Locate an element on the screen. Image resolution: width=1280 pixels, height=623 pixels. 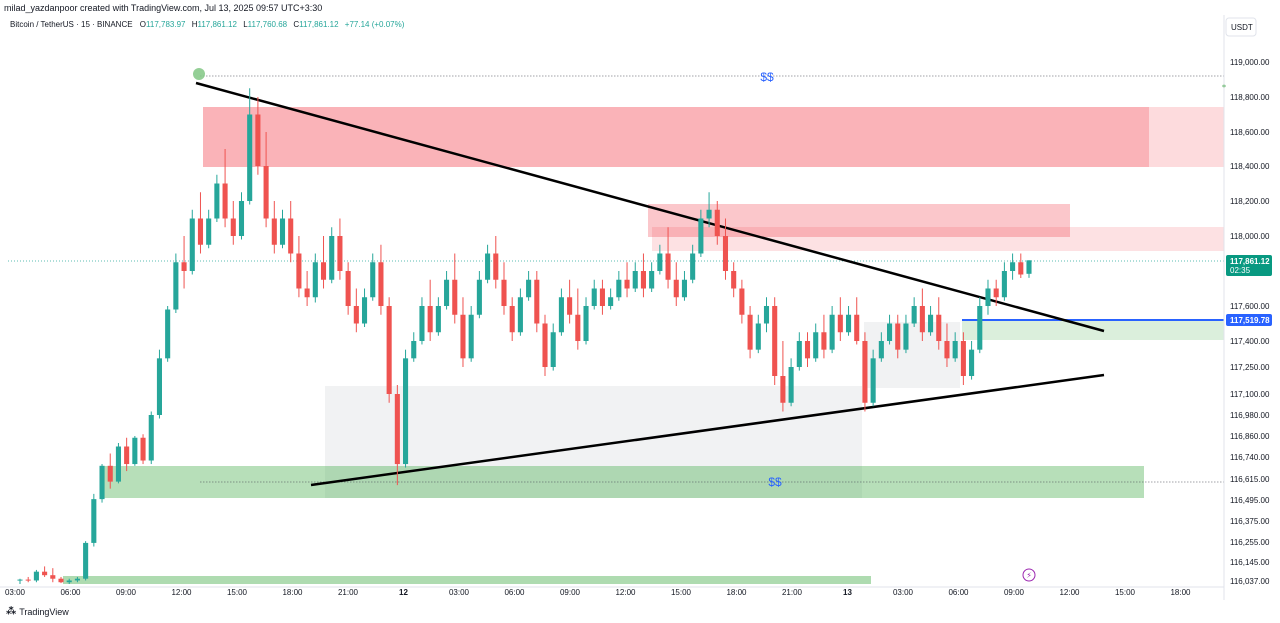
currency-label: USDT is located at coordinates (1242, 27).